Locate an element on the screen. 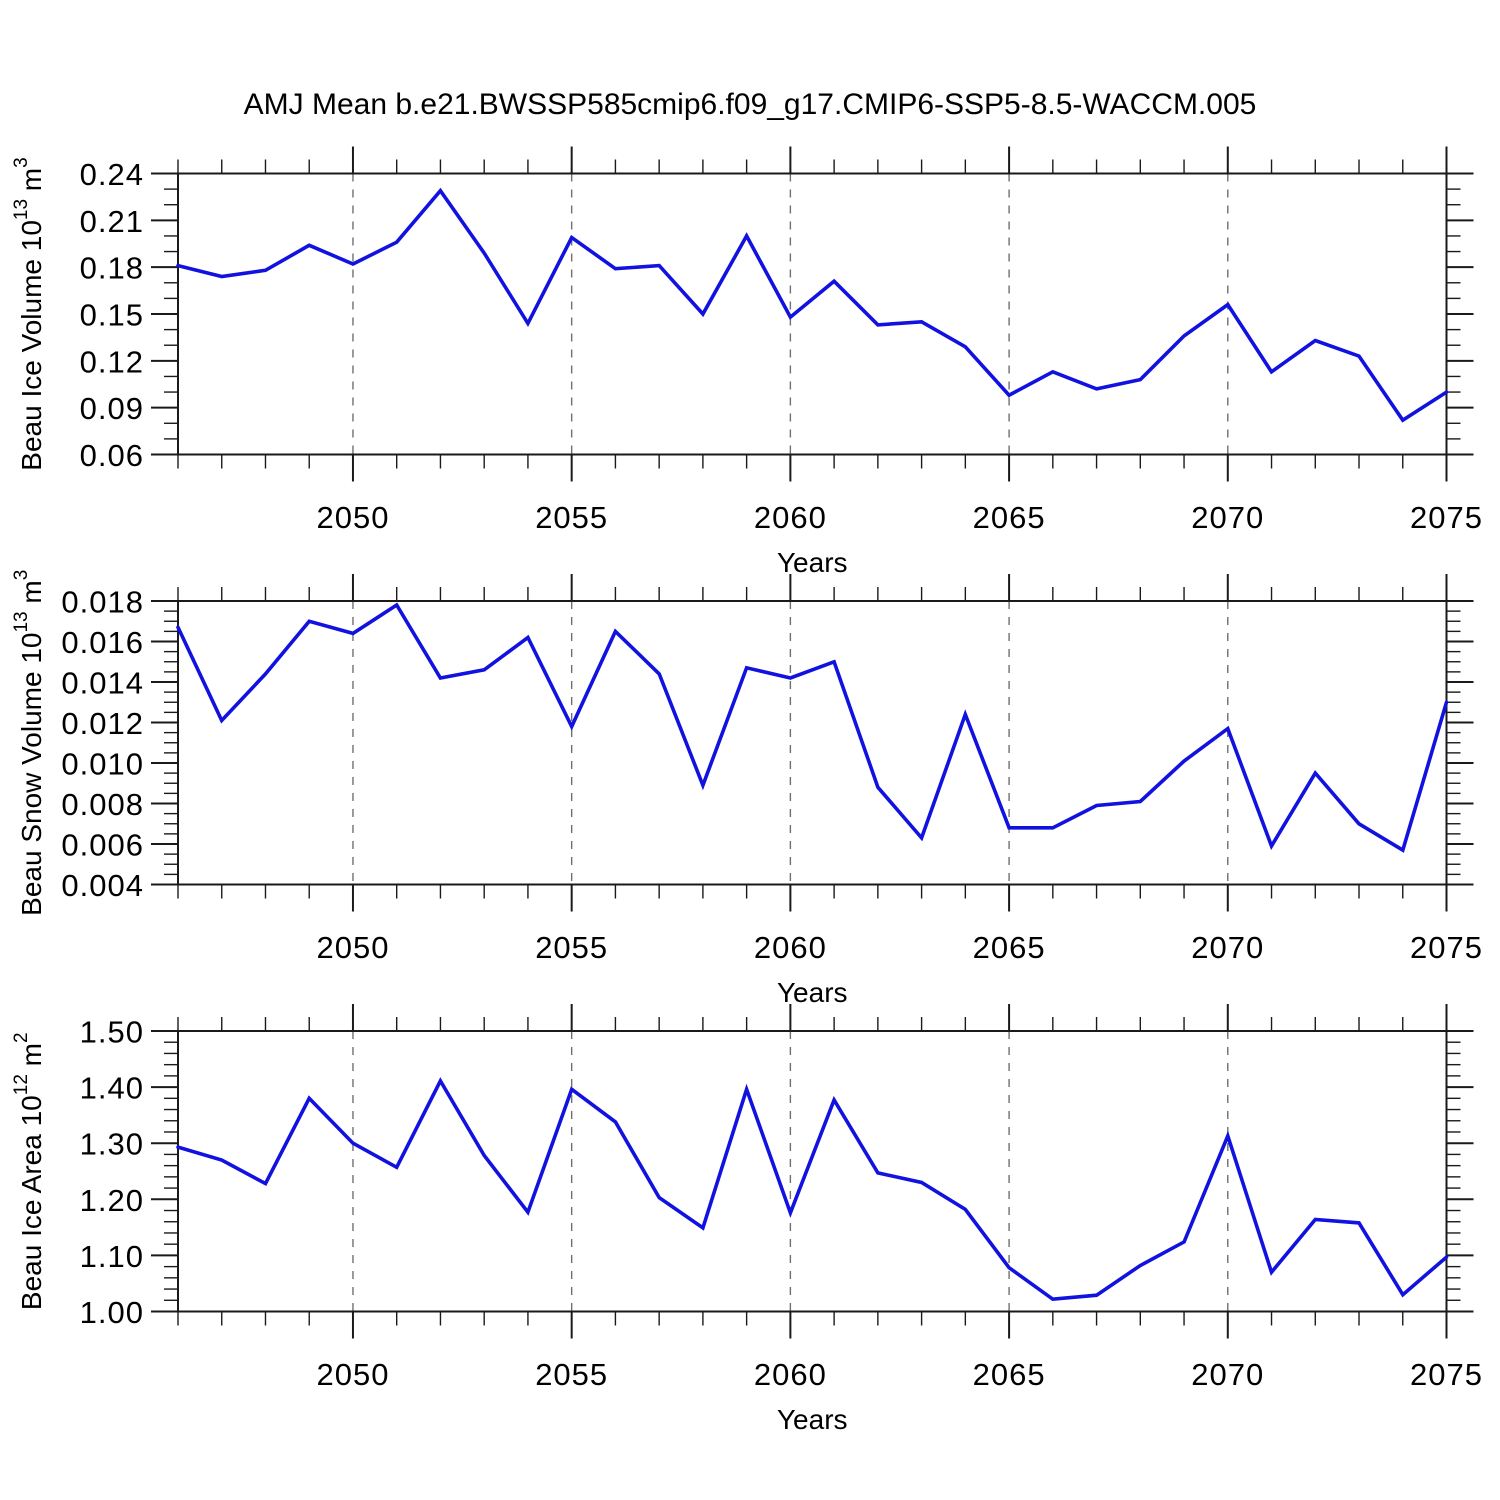  y-tick-label: 0.014 is located at coordinates (102, 683).